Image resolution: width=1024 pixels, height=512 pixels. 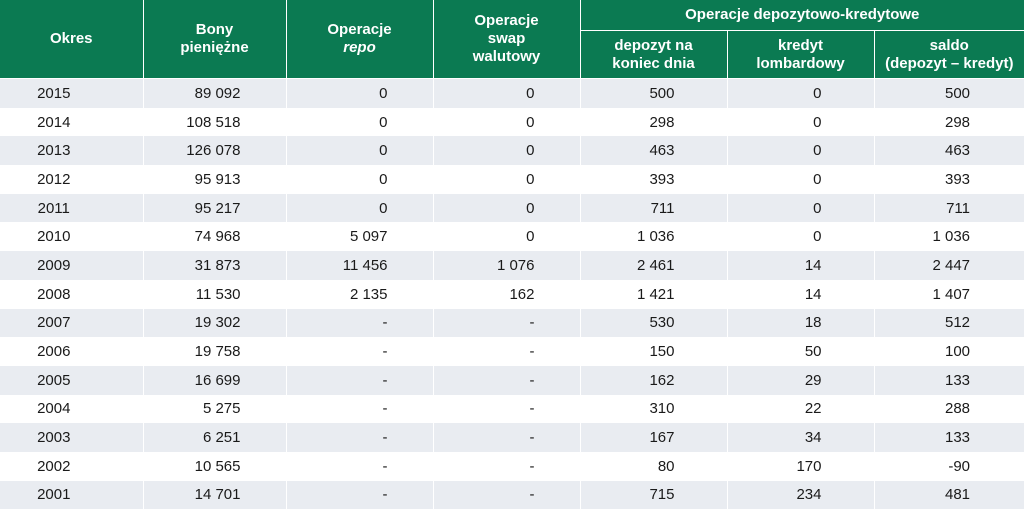 What do you see at coordinates (215, 437) in the screenshot?
I see `cell-bony: 6 251` at bounding box center [215, 437].